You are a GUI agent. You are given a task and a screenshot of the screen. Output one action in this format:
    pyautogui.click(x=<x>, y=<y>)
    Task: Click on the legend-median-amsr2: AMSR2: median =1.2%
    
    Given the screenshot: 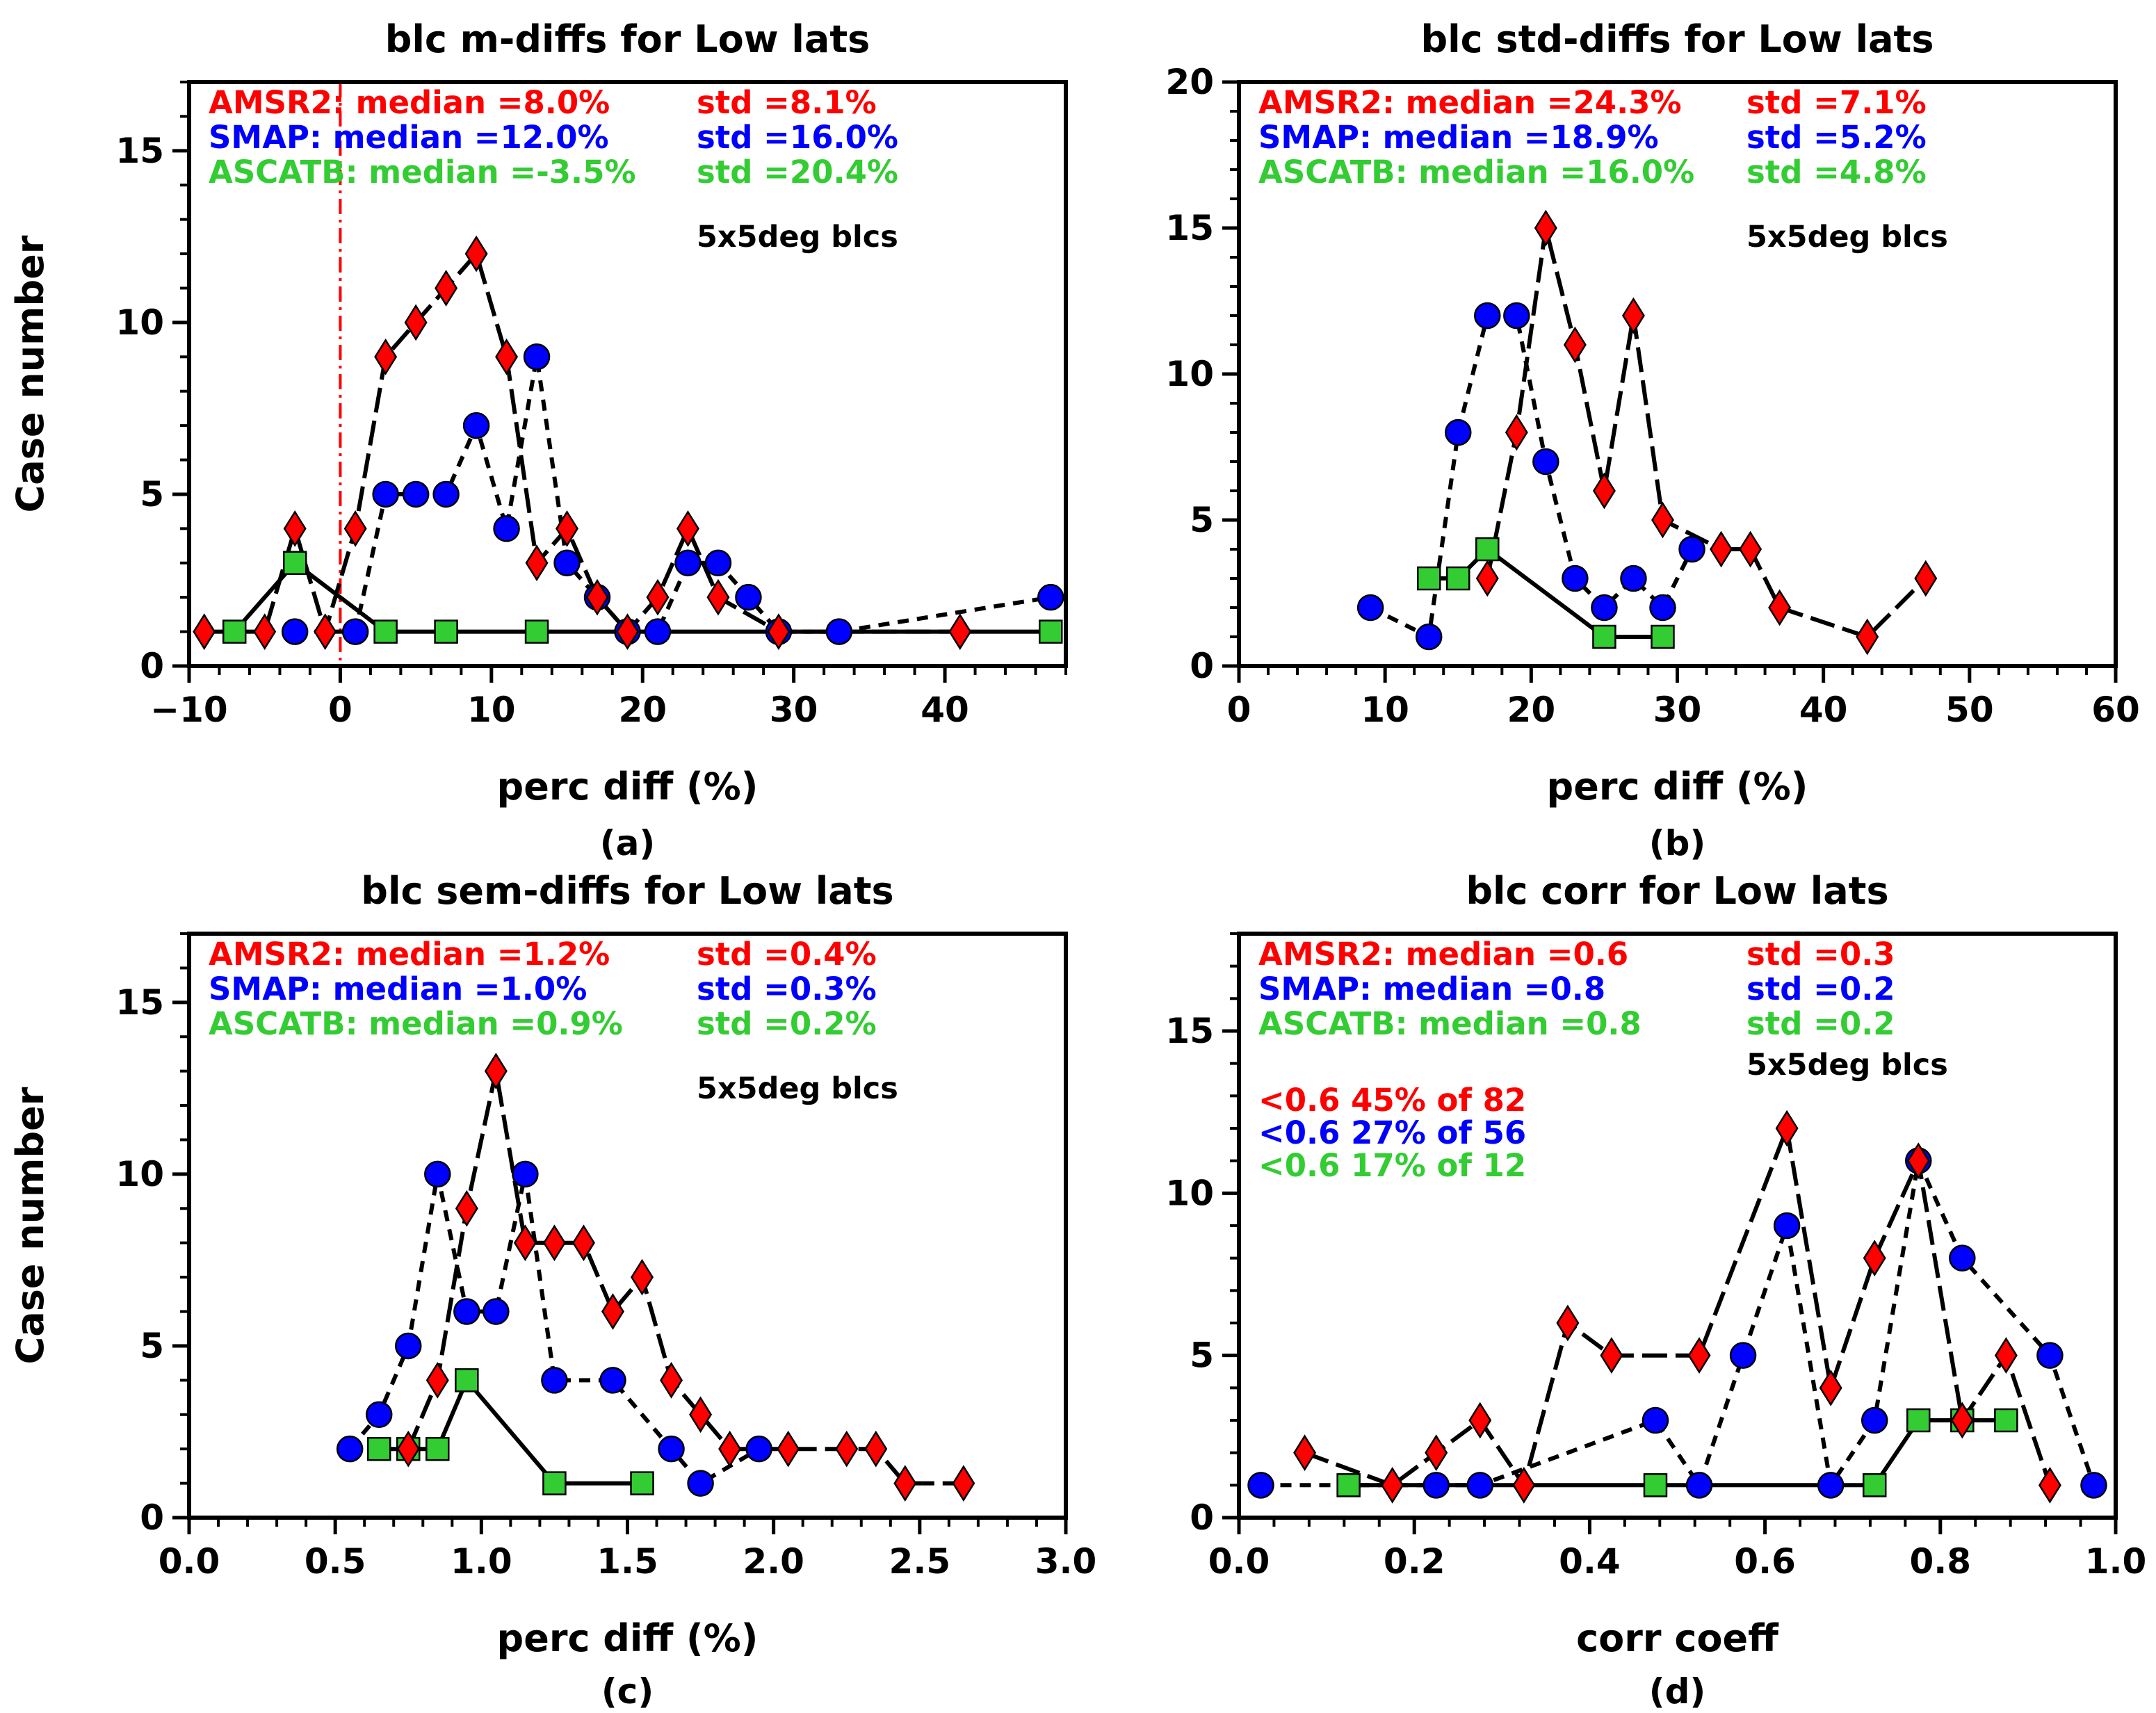 What is the action you would take?
    pyautogui.click(x=409, y=954)
    